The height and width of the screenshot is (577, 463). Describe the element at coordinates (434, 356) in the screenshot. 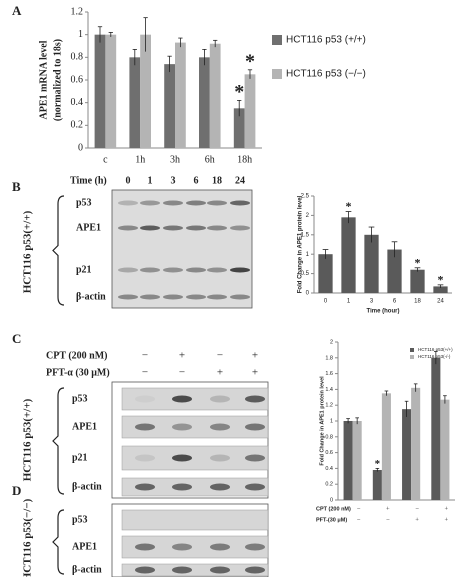

I see `legend-label: HCT116 p53(-/-)` at that location.